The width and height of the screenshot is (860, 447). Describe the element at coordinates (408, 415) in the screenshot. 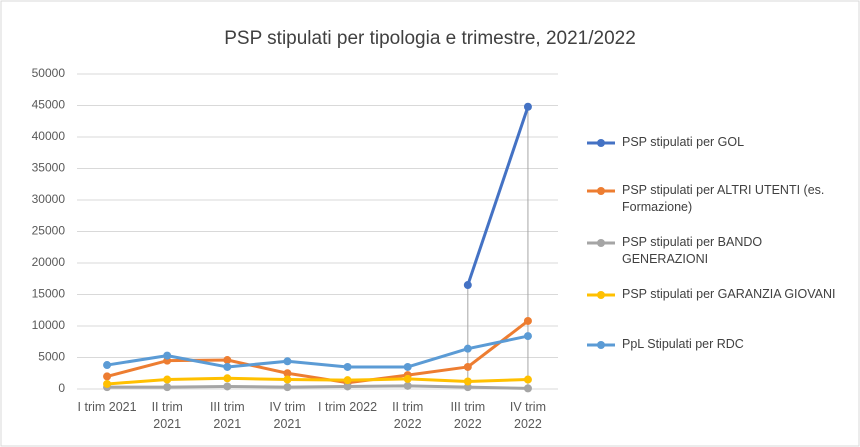

I see `x-tick-label: II trim 2022` at that location.